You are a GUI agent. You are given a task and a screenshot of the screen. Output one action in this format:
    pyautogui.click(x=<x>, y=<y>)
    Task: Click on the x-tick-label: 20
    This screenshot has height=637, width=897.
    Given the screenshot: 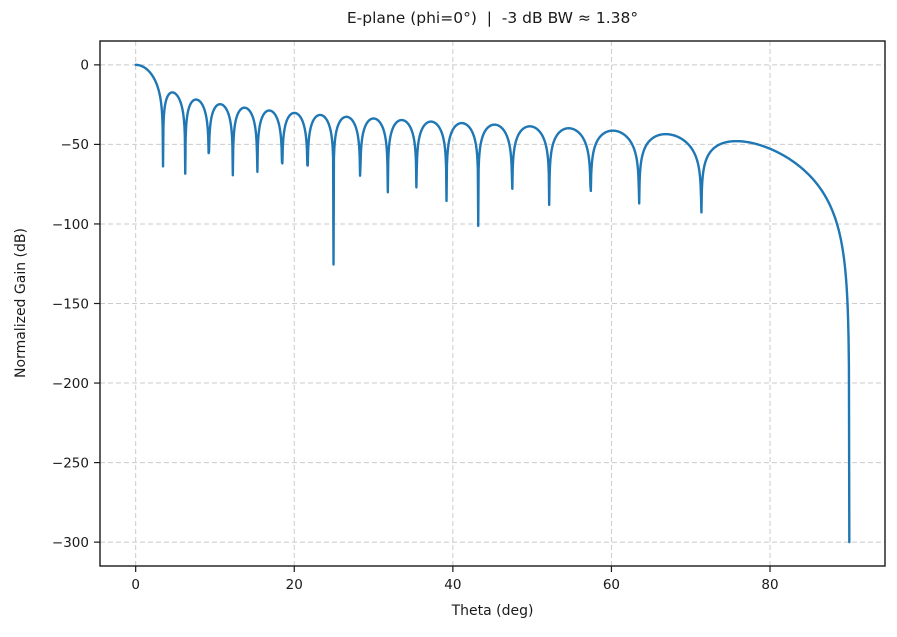 What is the action you would take?
    pyautogui.click(x=294, y=585)
    